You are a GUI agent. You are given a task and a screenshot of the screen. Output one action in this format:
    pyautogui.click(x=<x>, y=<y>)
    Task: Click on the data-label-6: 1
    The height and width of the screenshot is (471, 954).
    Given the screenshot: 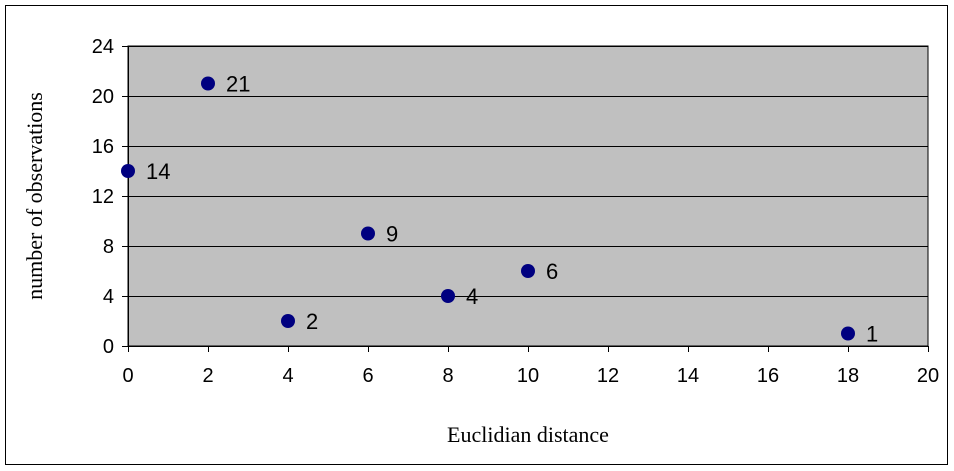 What is the action you would take?
    pyautogui.click(x=872, y=334)
    